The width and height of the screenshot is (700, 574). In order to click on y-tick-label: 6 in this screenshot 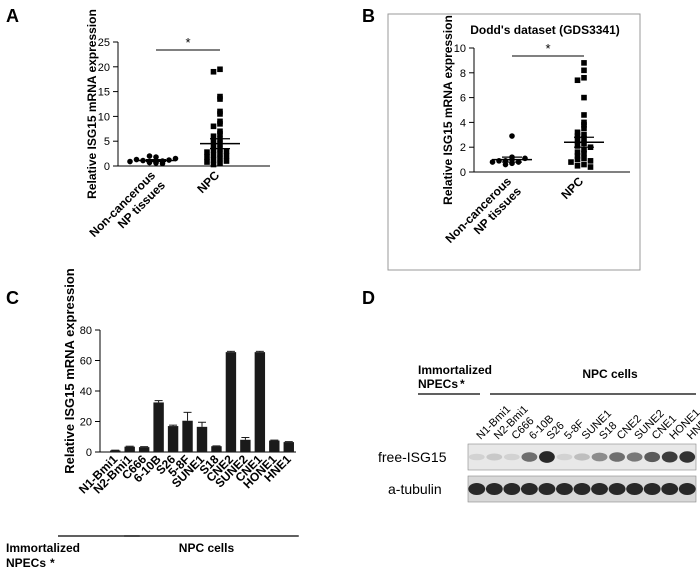, I will do `click(463, 99)`.